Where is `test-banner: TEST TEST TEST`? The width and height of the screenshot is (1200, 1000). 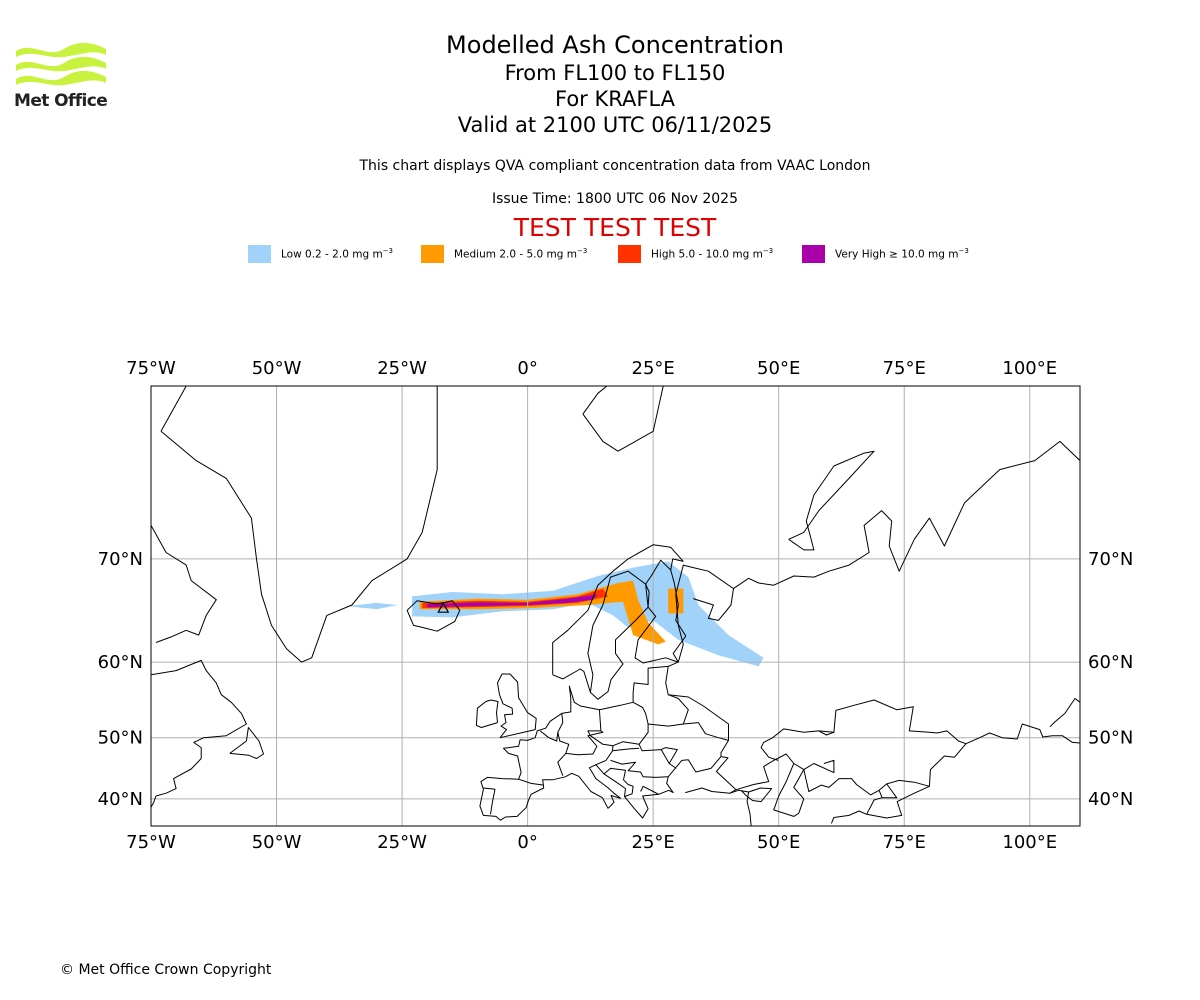
test-banner: TEST TEST TEST is located at coordinates (615, 227).